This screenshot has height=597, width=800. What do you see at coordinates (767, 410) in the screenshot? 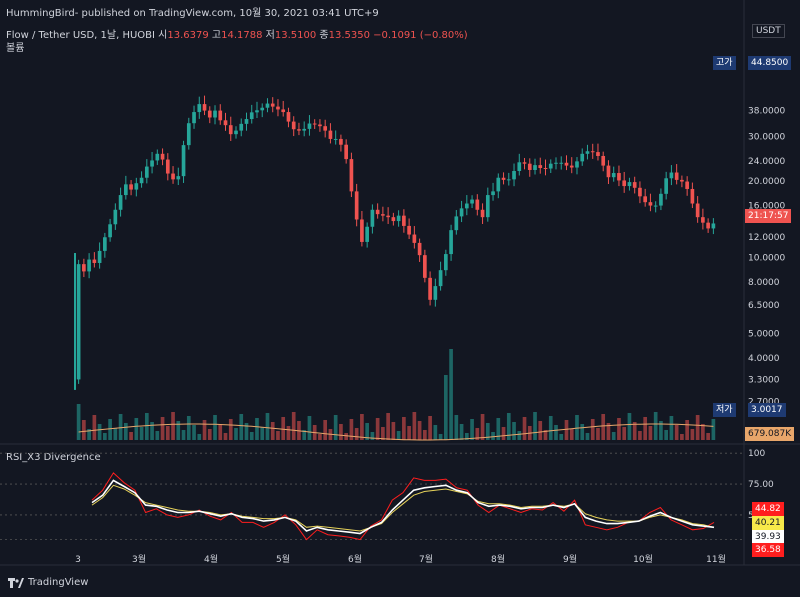
I see `low-marker-value: 3.0017` at bounding box center [767, 410].